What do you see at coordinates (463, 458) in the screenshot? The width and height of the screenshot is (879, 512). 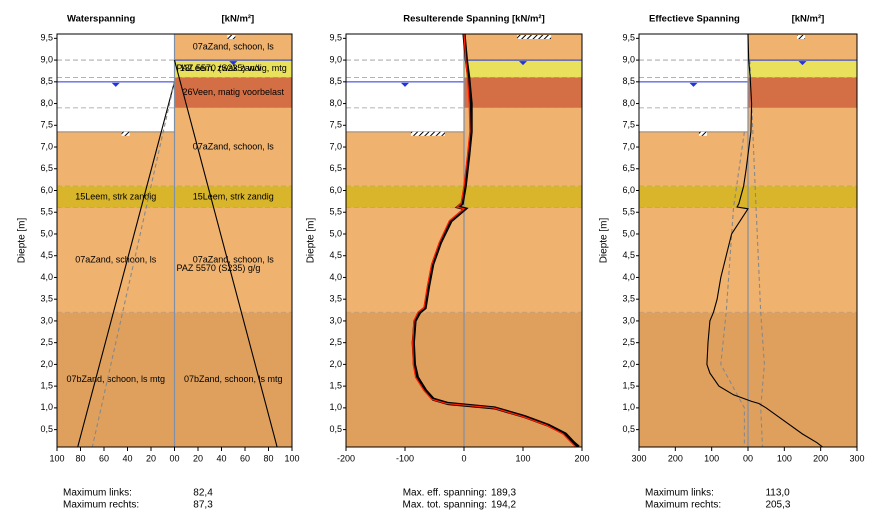 I see `x-tick-label: 0` at bounding box center [463, 458].